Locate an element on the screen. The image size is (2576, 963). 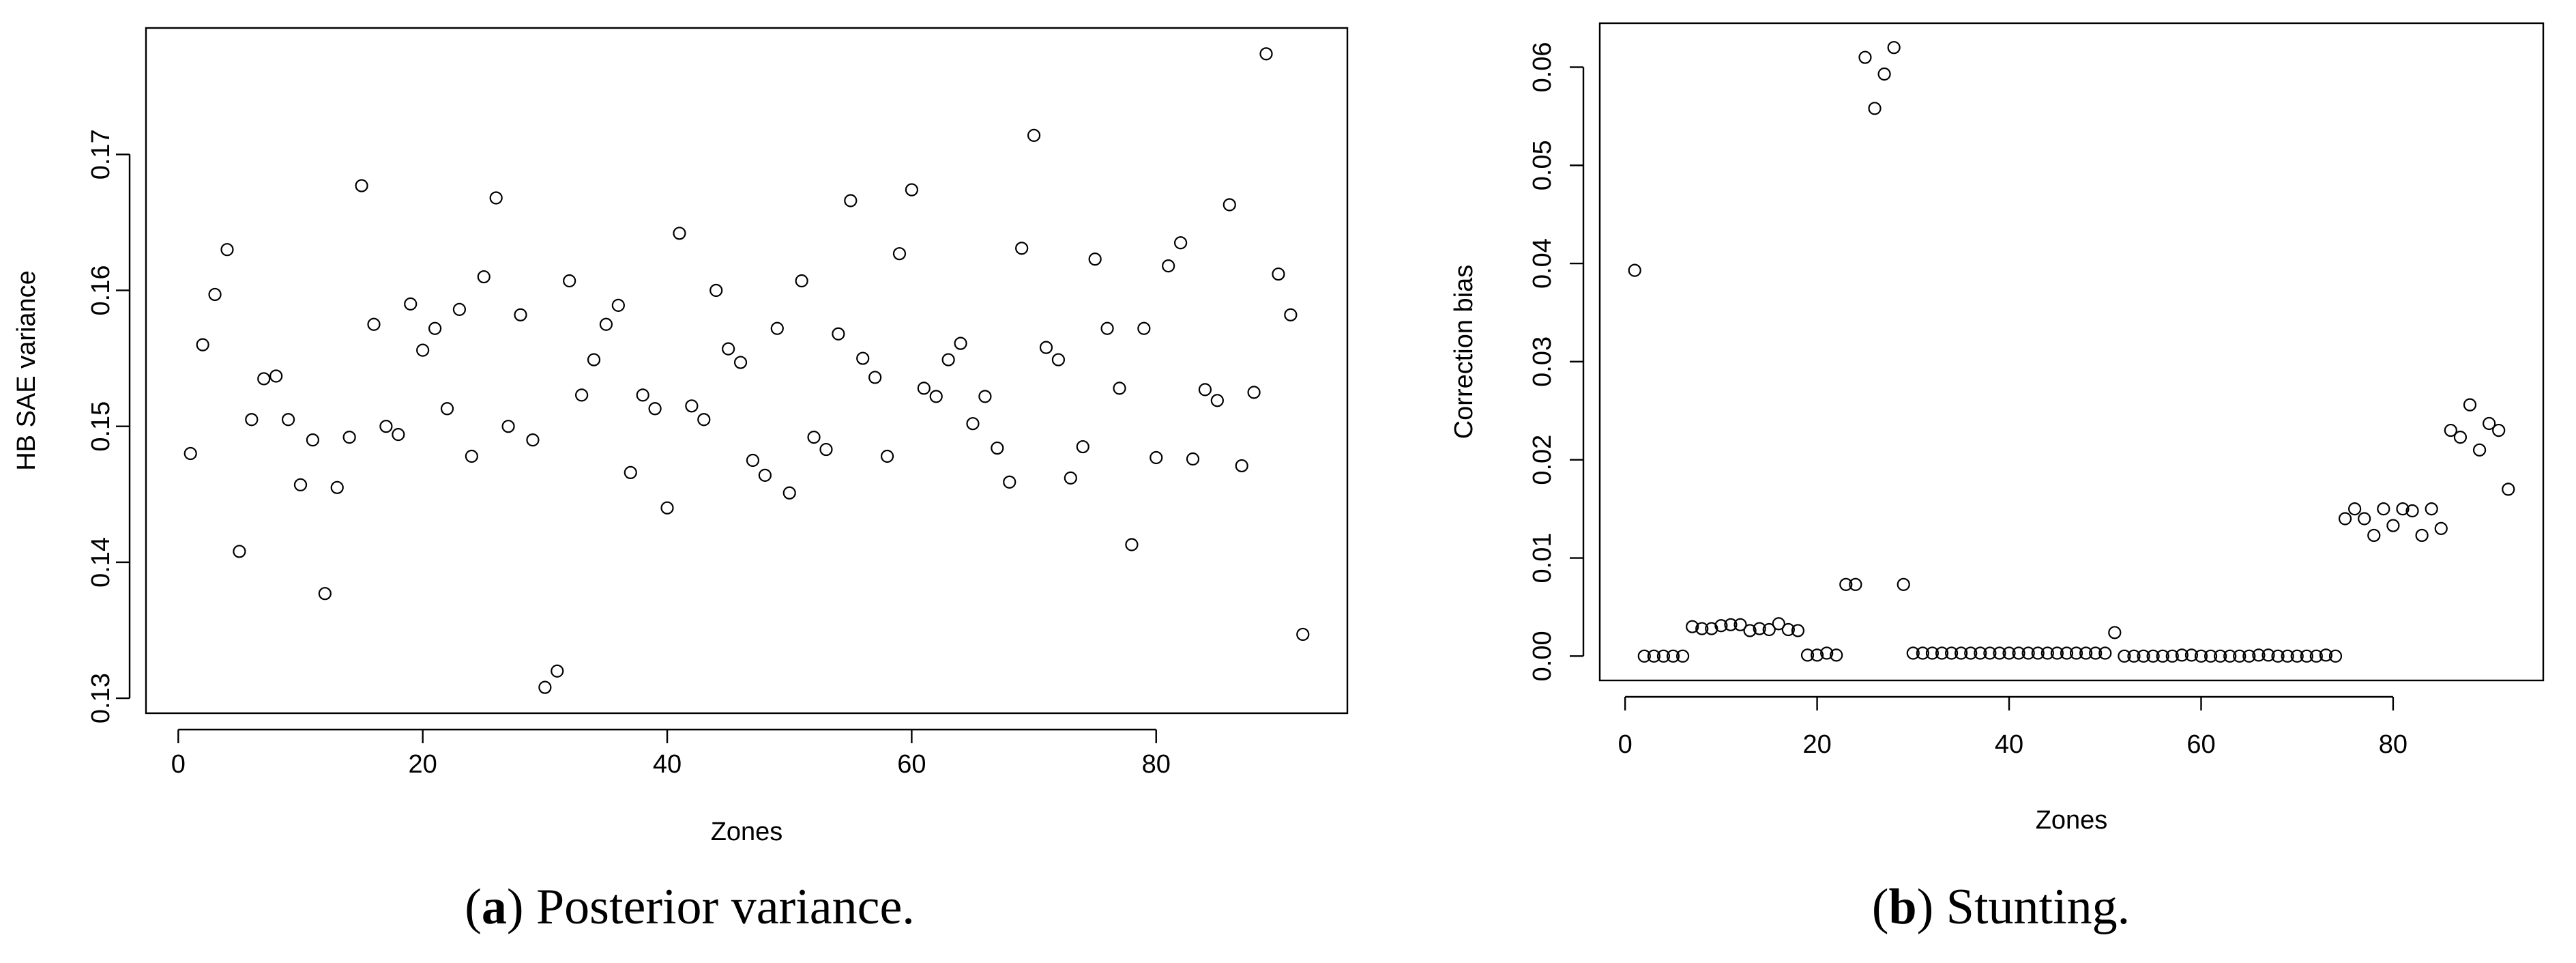
y-tick-label: 0.05 is located at coordinates (1543, 165).